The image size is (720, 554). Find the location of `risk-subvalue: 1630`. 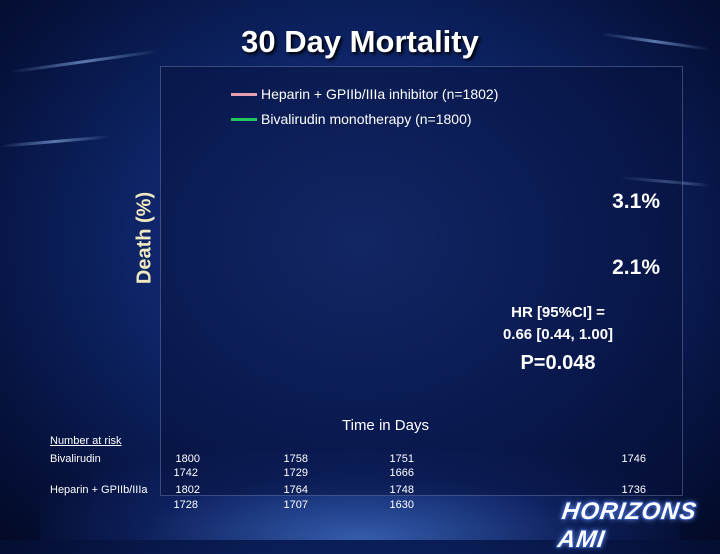

risk-subvalue: 1630 is located at coordinates (401, 505).